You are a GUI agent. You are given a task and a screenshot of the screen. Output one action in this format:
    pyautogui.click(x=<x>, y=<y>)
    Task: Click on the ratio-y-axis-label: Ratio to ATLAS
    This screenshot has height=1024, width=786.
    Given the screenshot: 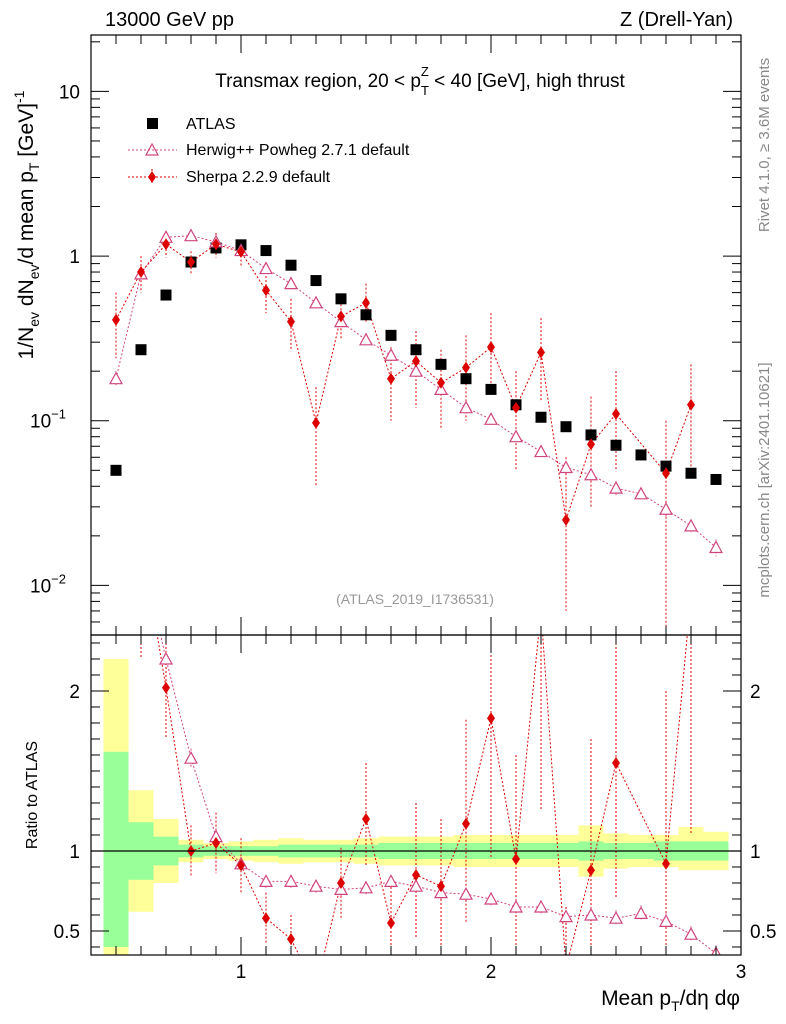 What is the action you would take?
    pyautogui.click(x=32, y=795)
    